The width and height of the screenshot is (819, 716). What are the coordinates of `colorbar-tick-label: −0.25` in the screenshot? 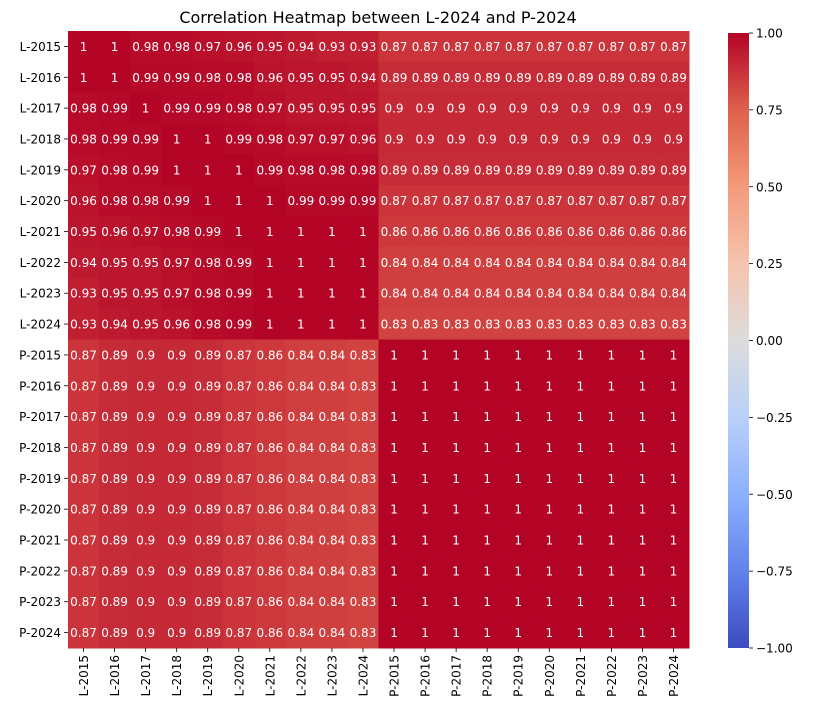 It's located at (774, 418).